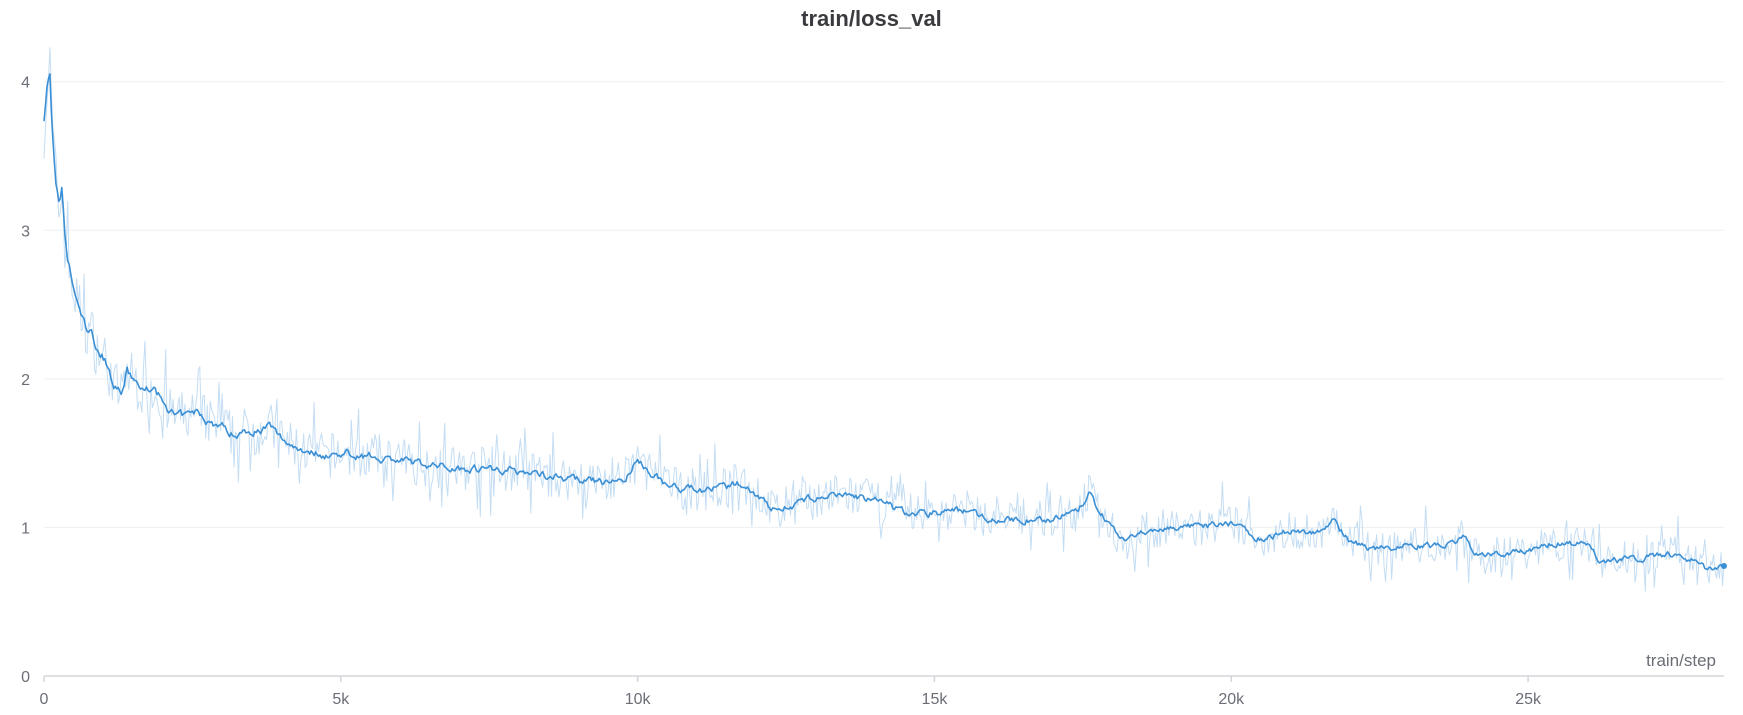 The image size is (1743, 715). Describe the element at coordinates (25, 380) in the screenshot. I see `y-tick-label: 2` at that location.